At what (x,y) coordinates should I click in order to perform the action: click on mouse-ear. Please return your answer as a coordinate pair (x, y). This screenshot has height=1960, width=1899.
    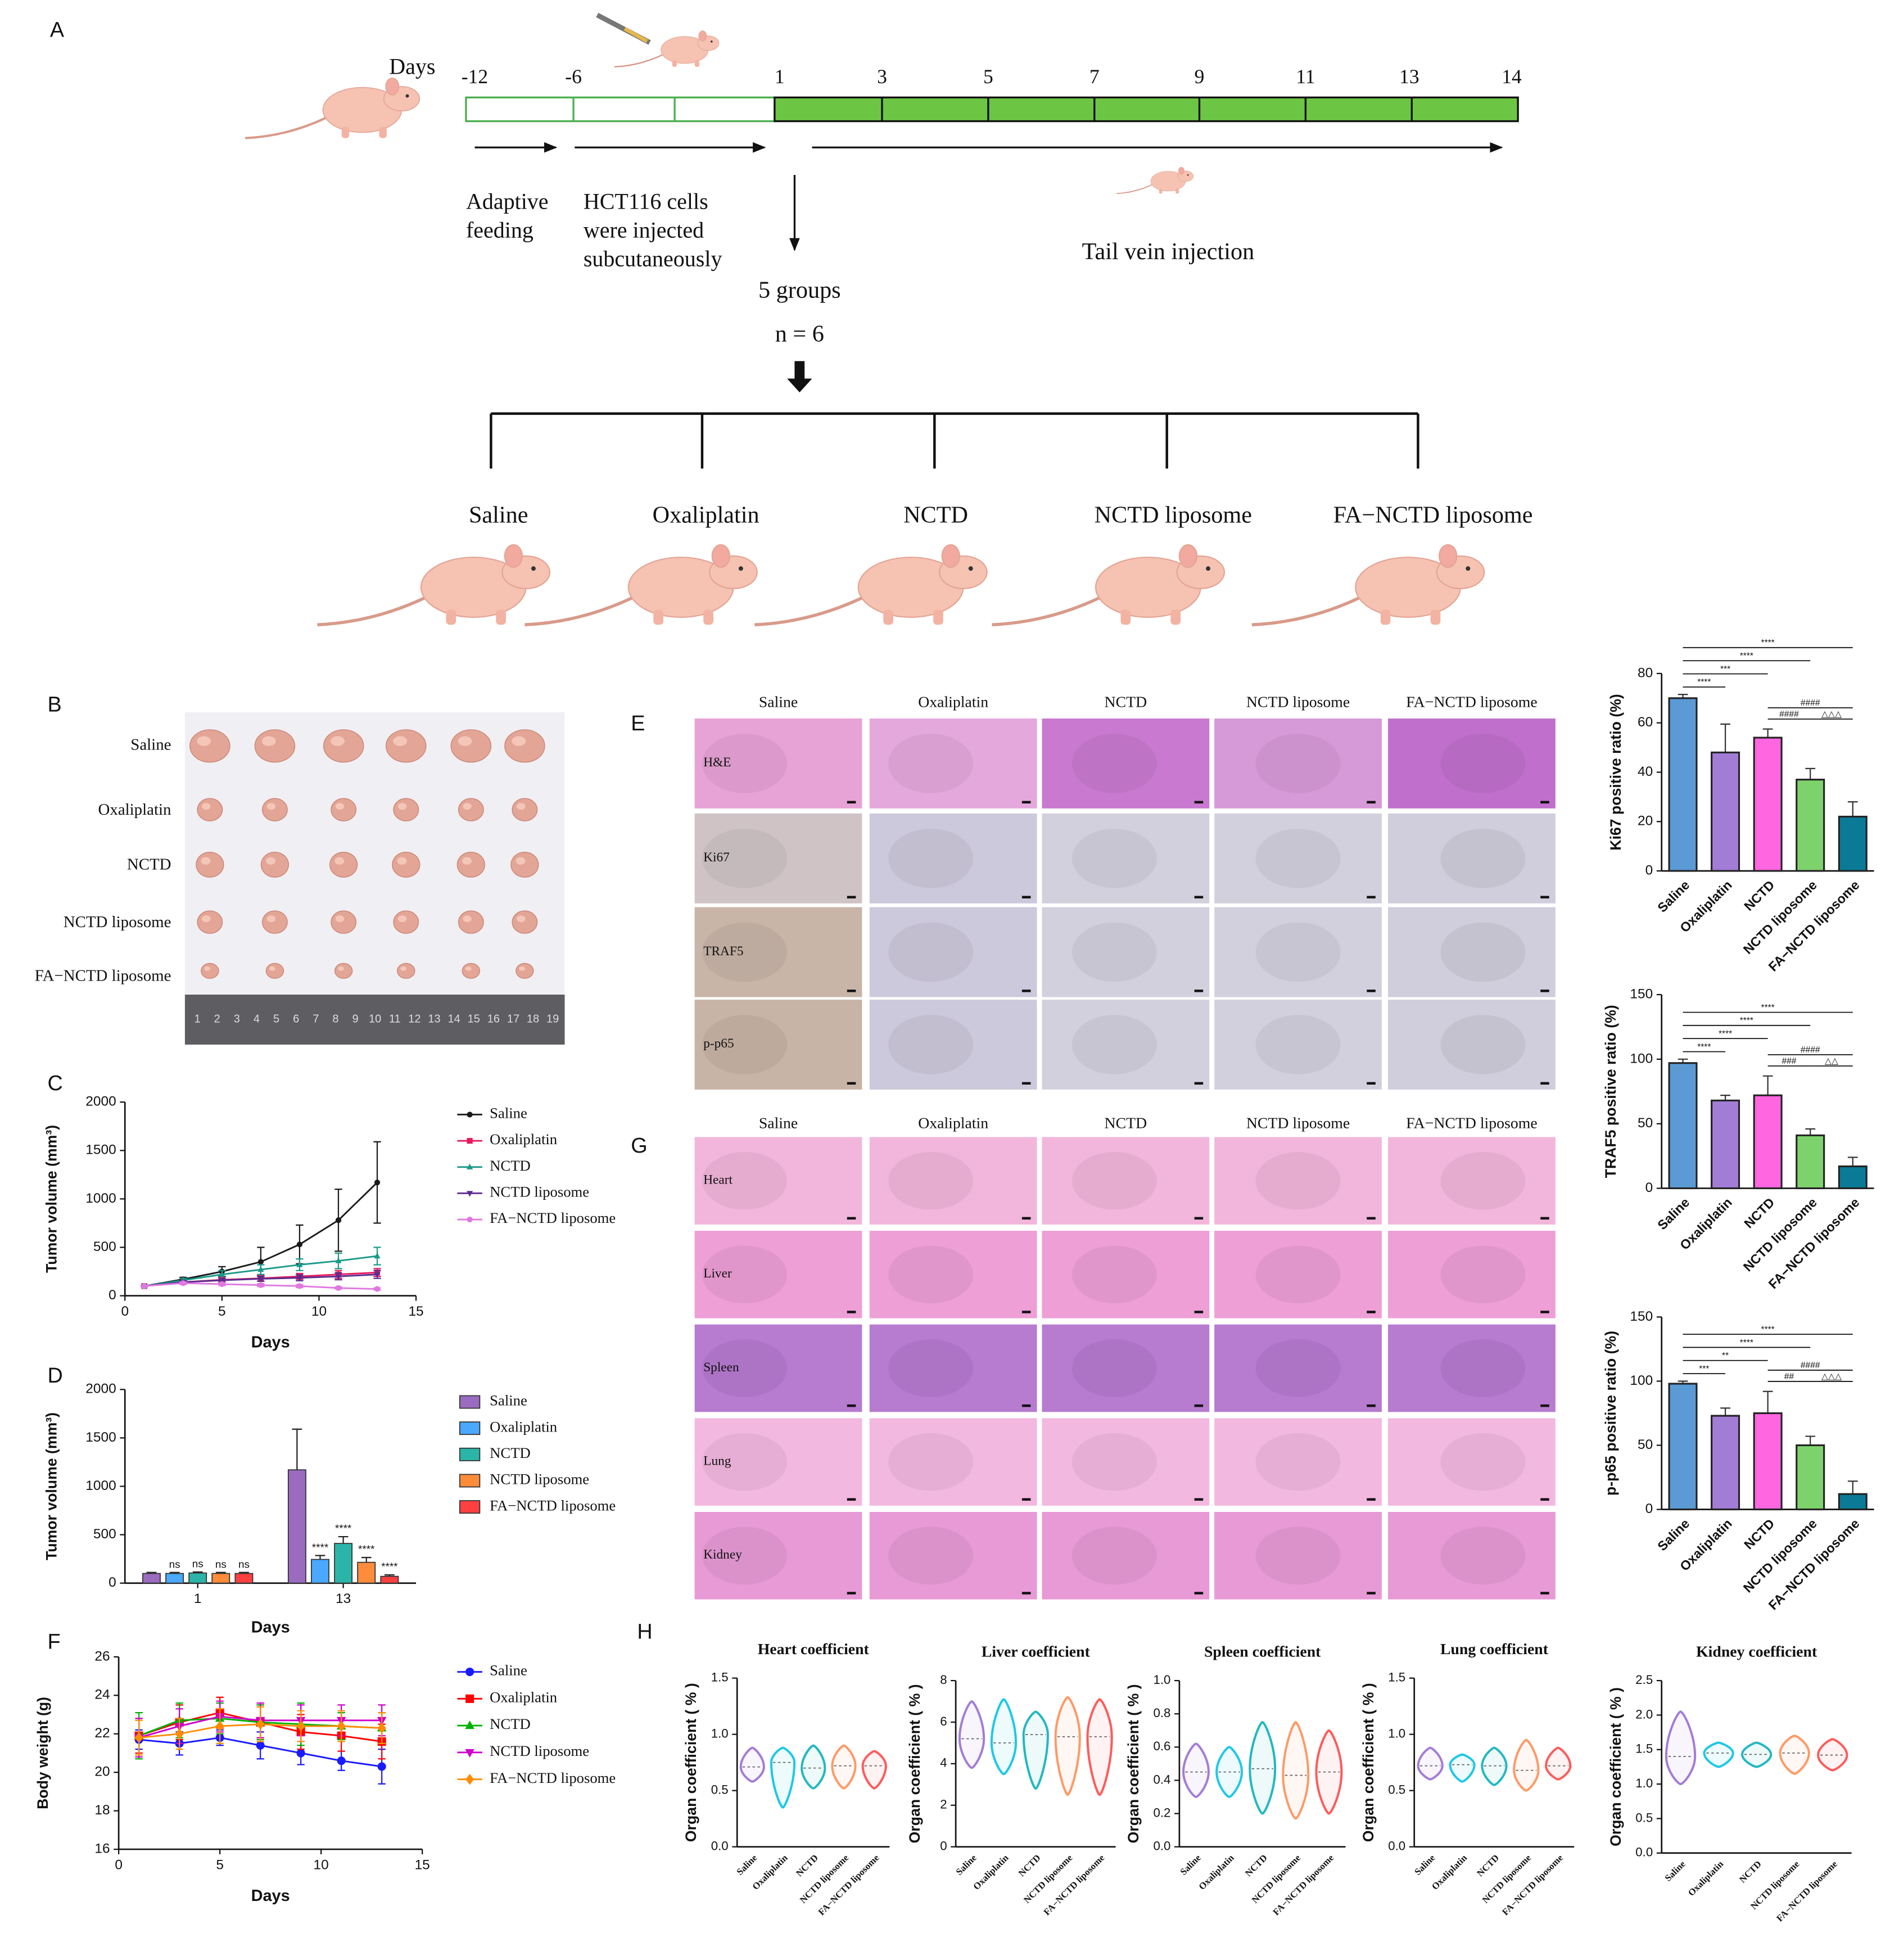
    Looking at the image, I should click on (1448, 556).